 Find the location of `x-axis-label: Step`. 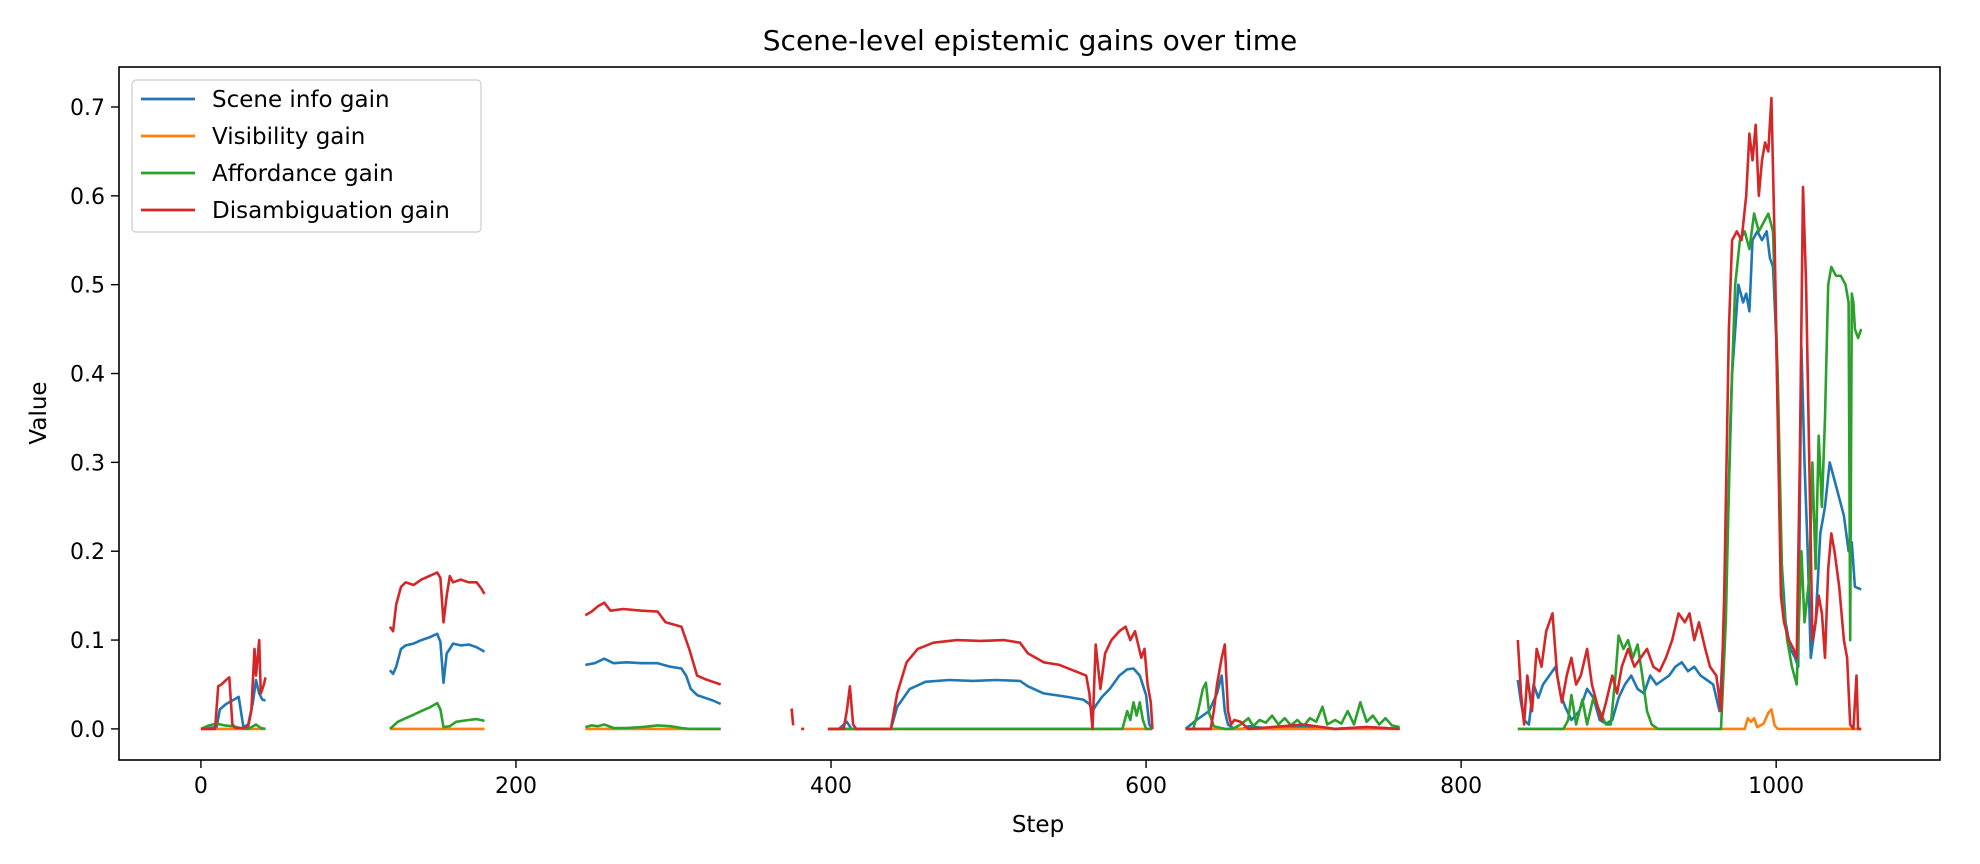

x-axis-label: Step is located at coordinates (1038, 825).